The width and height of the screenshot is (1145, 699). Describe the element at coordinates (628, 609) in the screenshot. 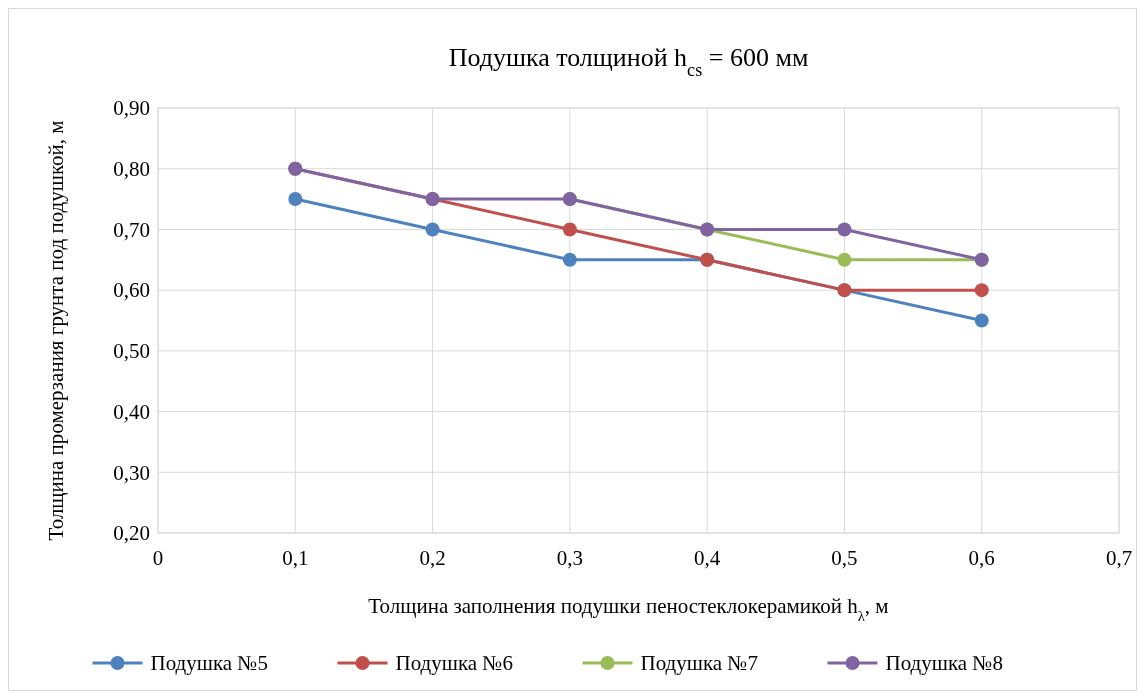

I see `x-axis-title: Толщина заполнения подушки пеностеклокерамикой h$_{λ}$, м` at that location.